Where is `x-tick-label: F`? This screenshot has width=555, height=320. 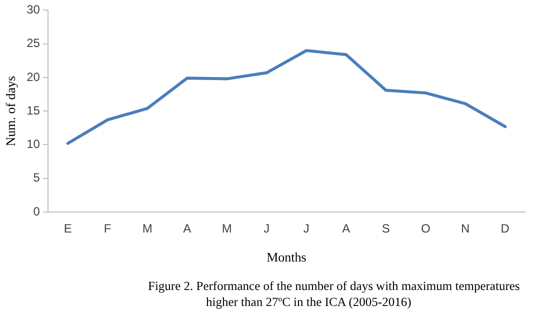 x-tick-label: F is located at coordinates (108, 229).